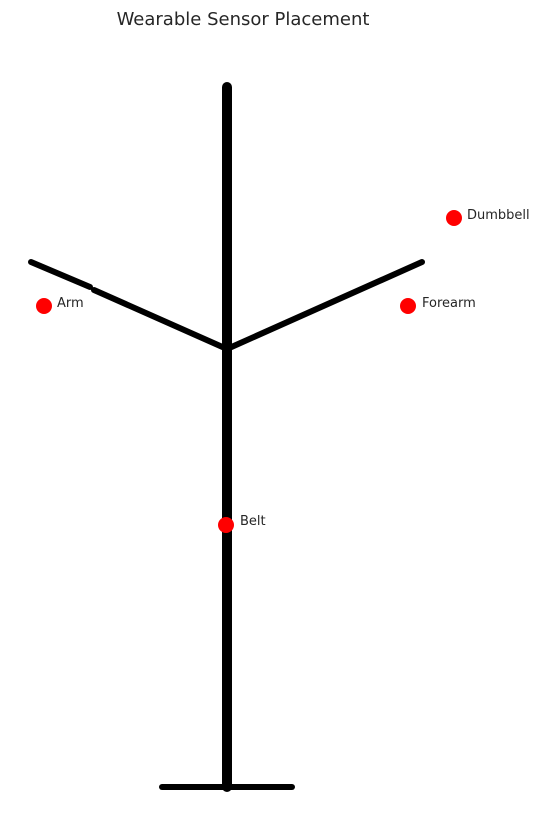  I want to click on sensor-marker-dumbbell, so click(454, 218).